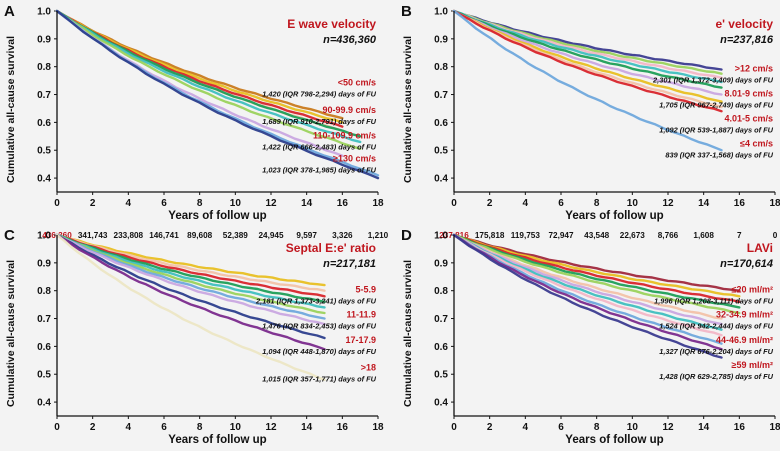 This screenshot has height=451, width=780. What do you see at coordinates (319, 93) in the screenshot?
I see `annotation-followup: 1,420 (IQR 798-2,294) days of FU` at bounding box center [319, 93].